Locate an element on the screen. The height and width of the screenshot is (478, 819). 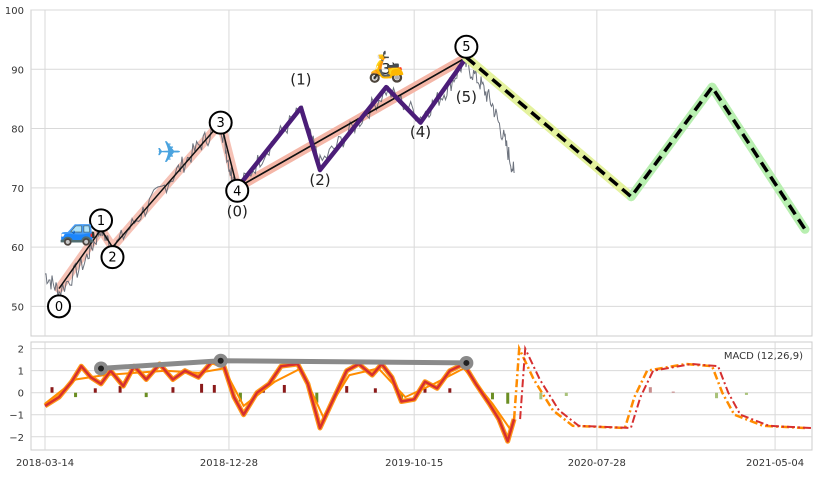
subwave-label-5: (5) is located at coordinates (466, 97).